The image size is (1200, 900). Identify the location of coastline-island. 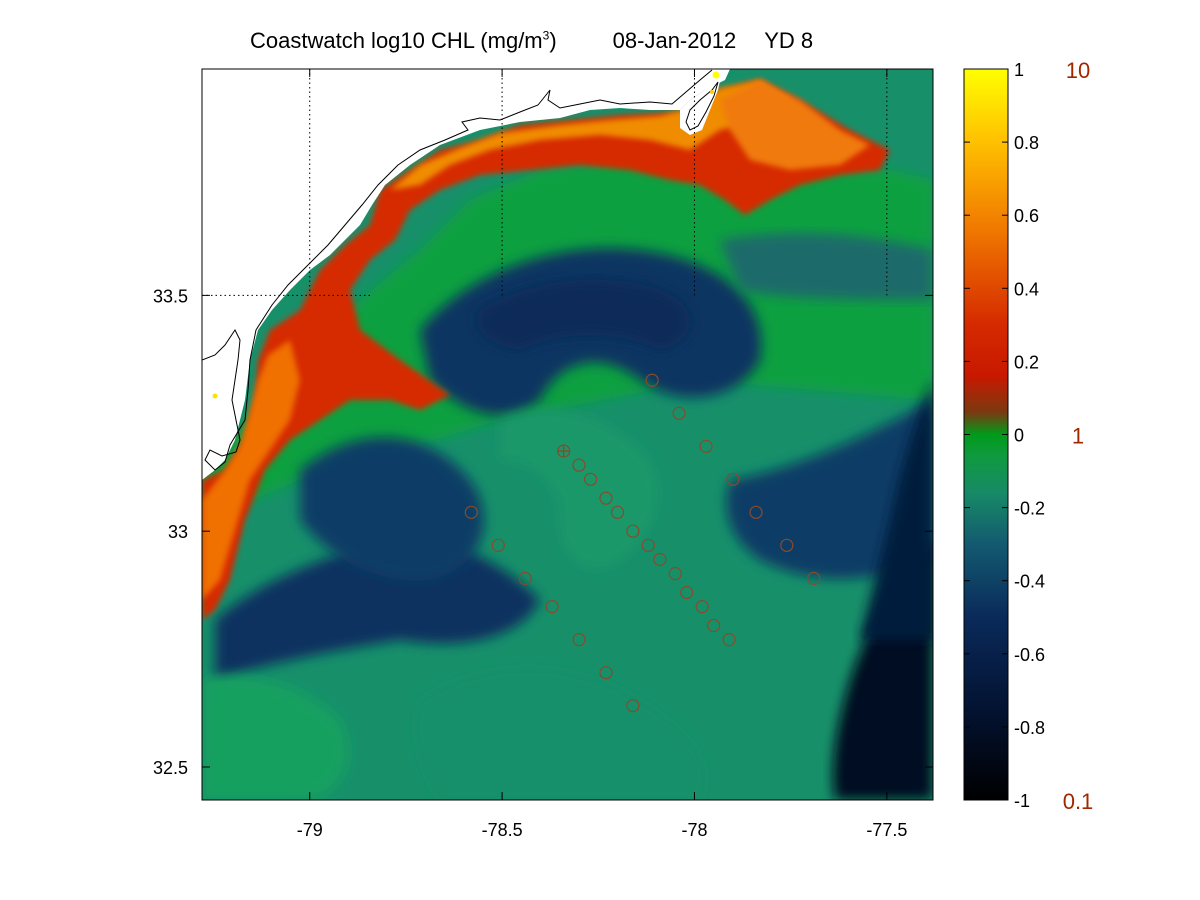
(702, 106).